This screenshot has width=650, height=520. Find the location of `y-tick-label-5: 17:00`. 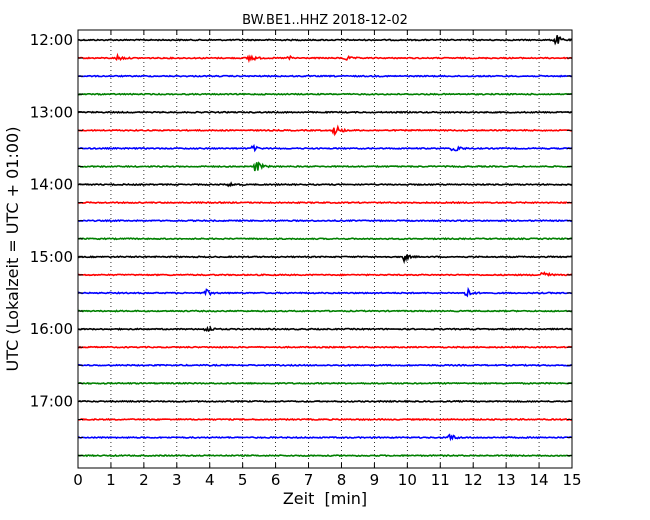

y-tick-label-5: 17:00 is located at coordinates (51, 401).